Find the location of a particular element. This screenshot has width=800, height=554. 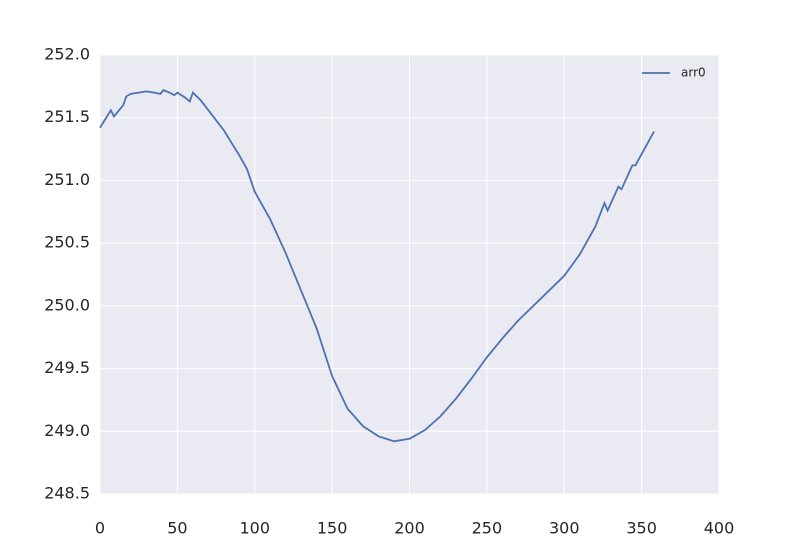

y-tick-label: 249.0 is located at coordinates (67, 430).